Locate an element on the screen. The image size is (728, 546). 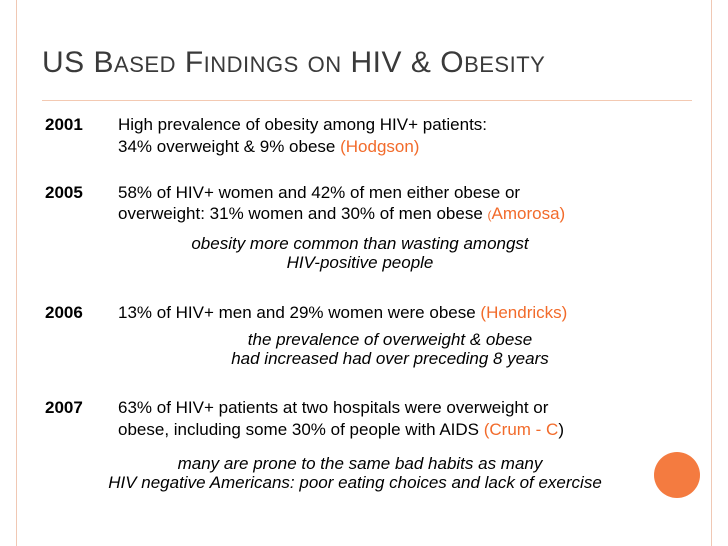
note-2005-line1: obesity more common than wasting amongst is located at coordinates (360, 243).